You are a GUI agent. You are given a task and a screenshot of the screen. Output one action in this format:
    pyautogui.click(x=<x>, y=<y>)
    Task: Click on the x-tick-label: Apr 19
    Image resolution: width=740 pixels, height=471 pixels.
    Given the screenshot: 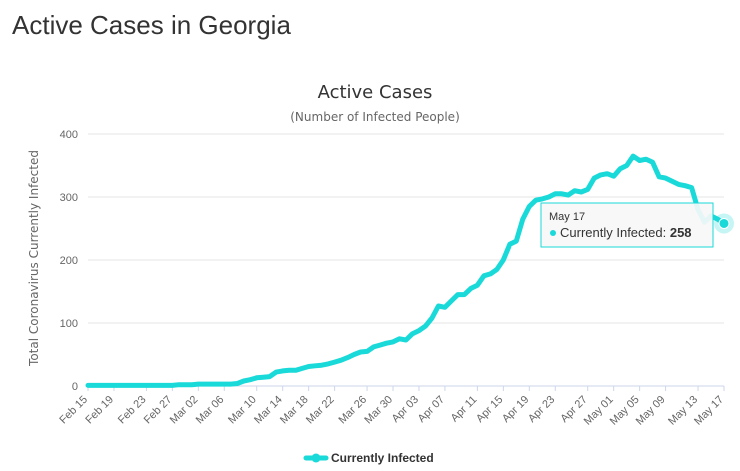 What is the action you would take?
    pyautogui.click(x=515, y=409)
    